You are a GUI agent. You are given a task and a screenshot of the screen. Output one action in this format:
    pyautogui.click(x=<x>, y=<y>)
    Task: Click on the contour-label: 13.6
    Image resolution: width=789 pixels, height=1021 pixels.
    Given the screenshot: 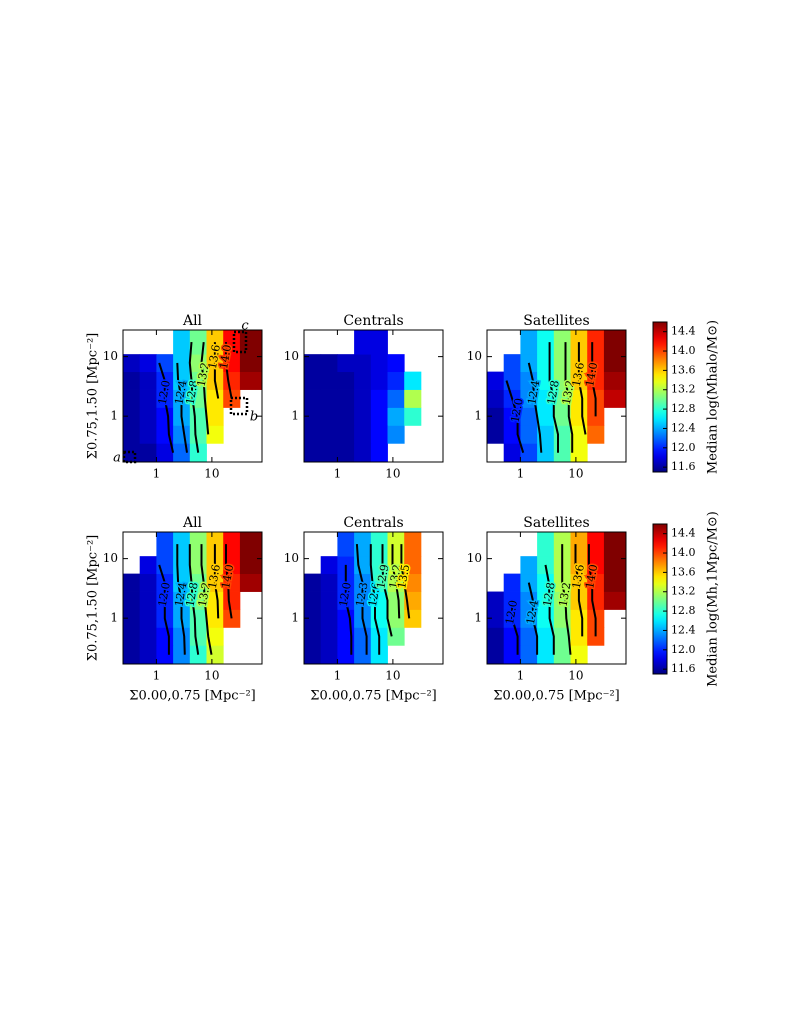 What is the action you would take?
    pyautogui.click(x=578, y=374)
    